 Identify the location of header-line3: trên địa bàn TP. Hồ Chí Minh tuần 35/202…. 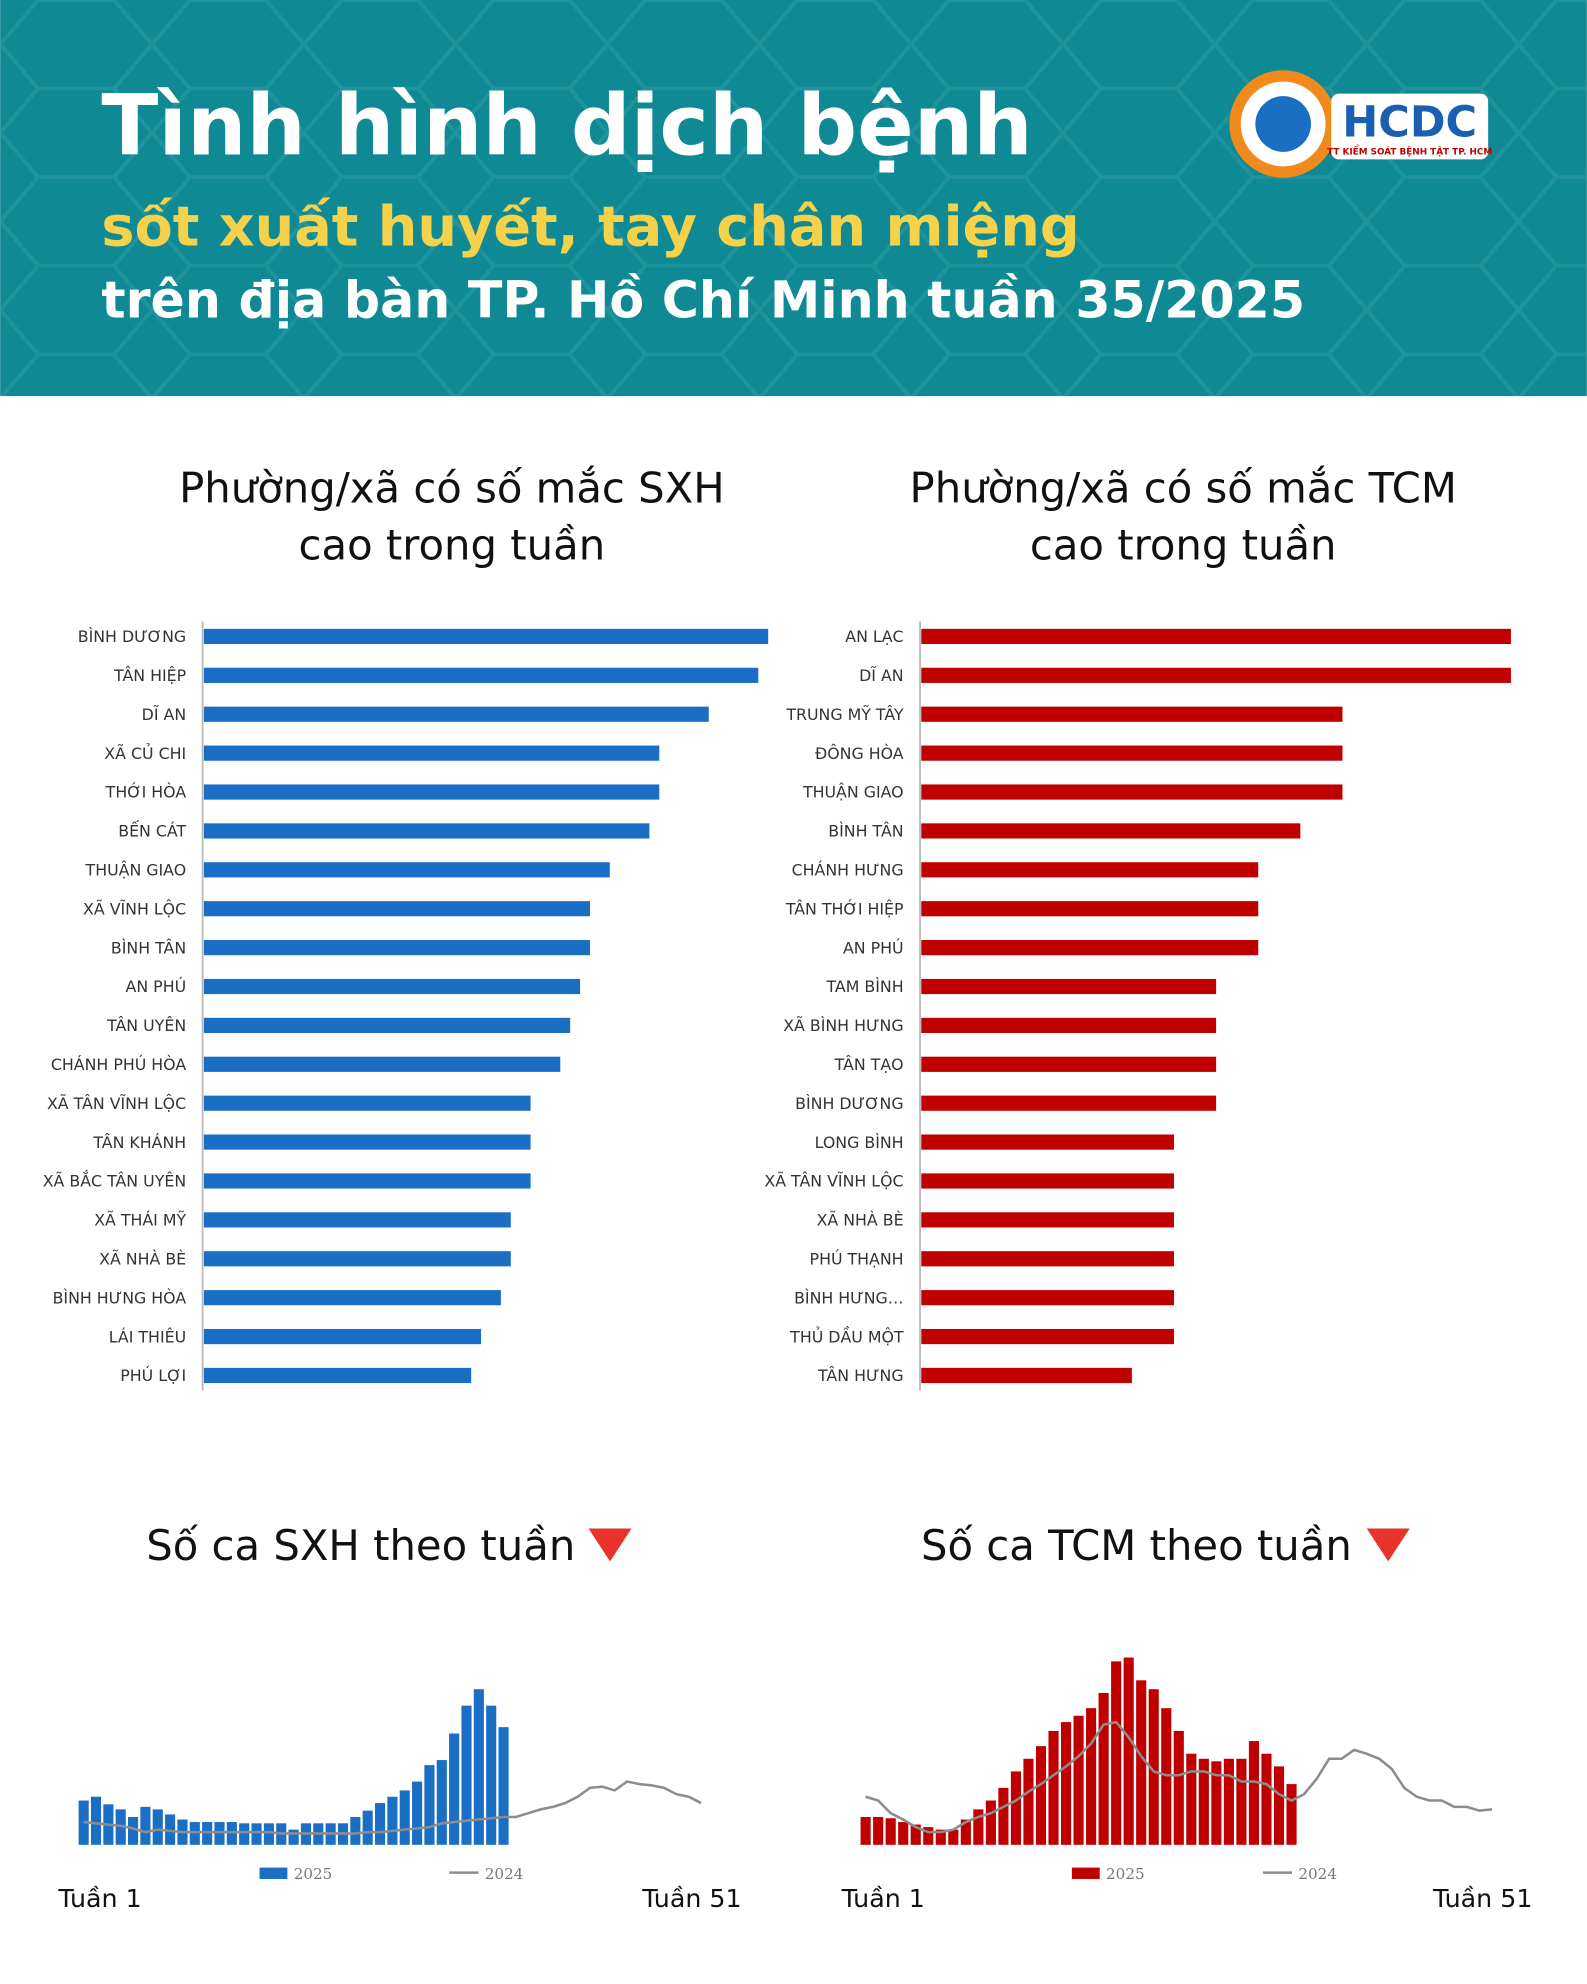
(703, 300).